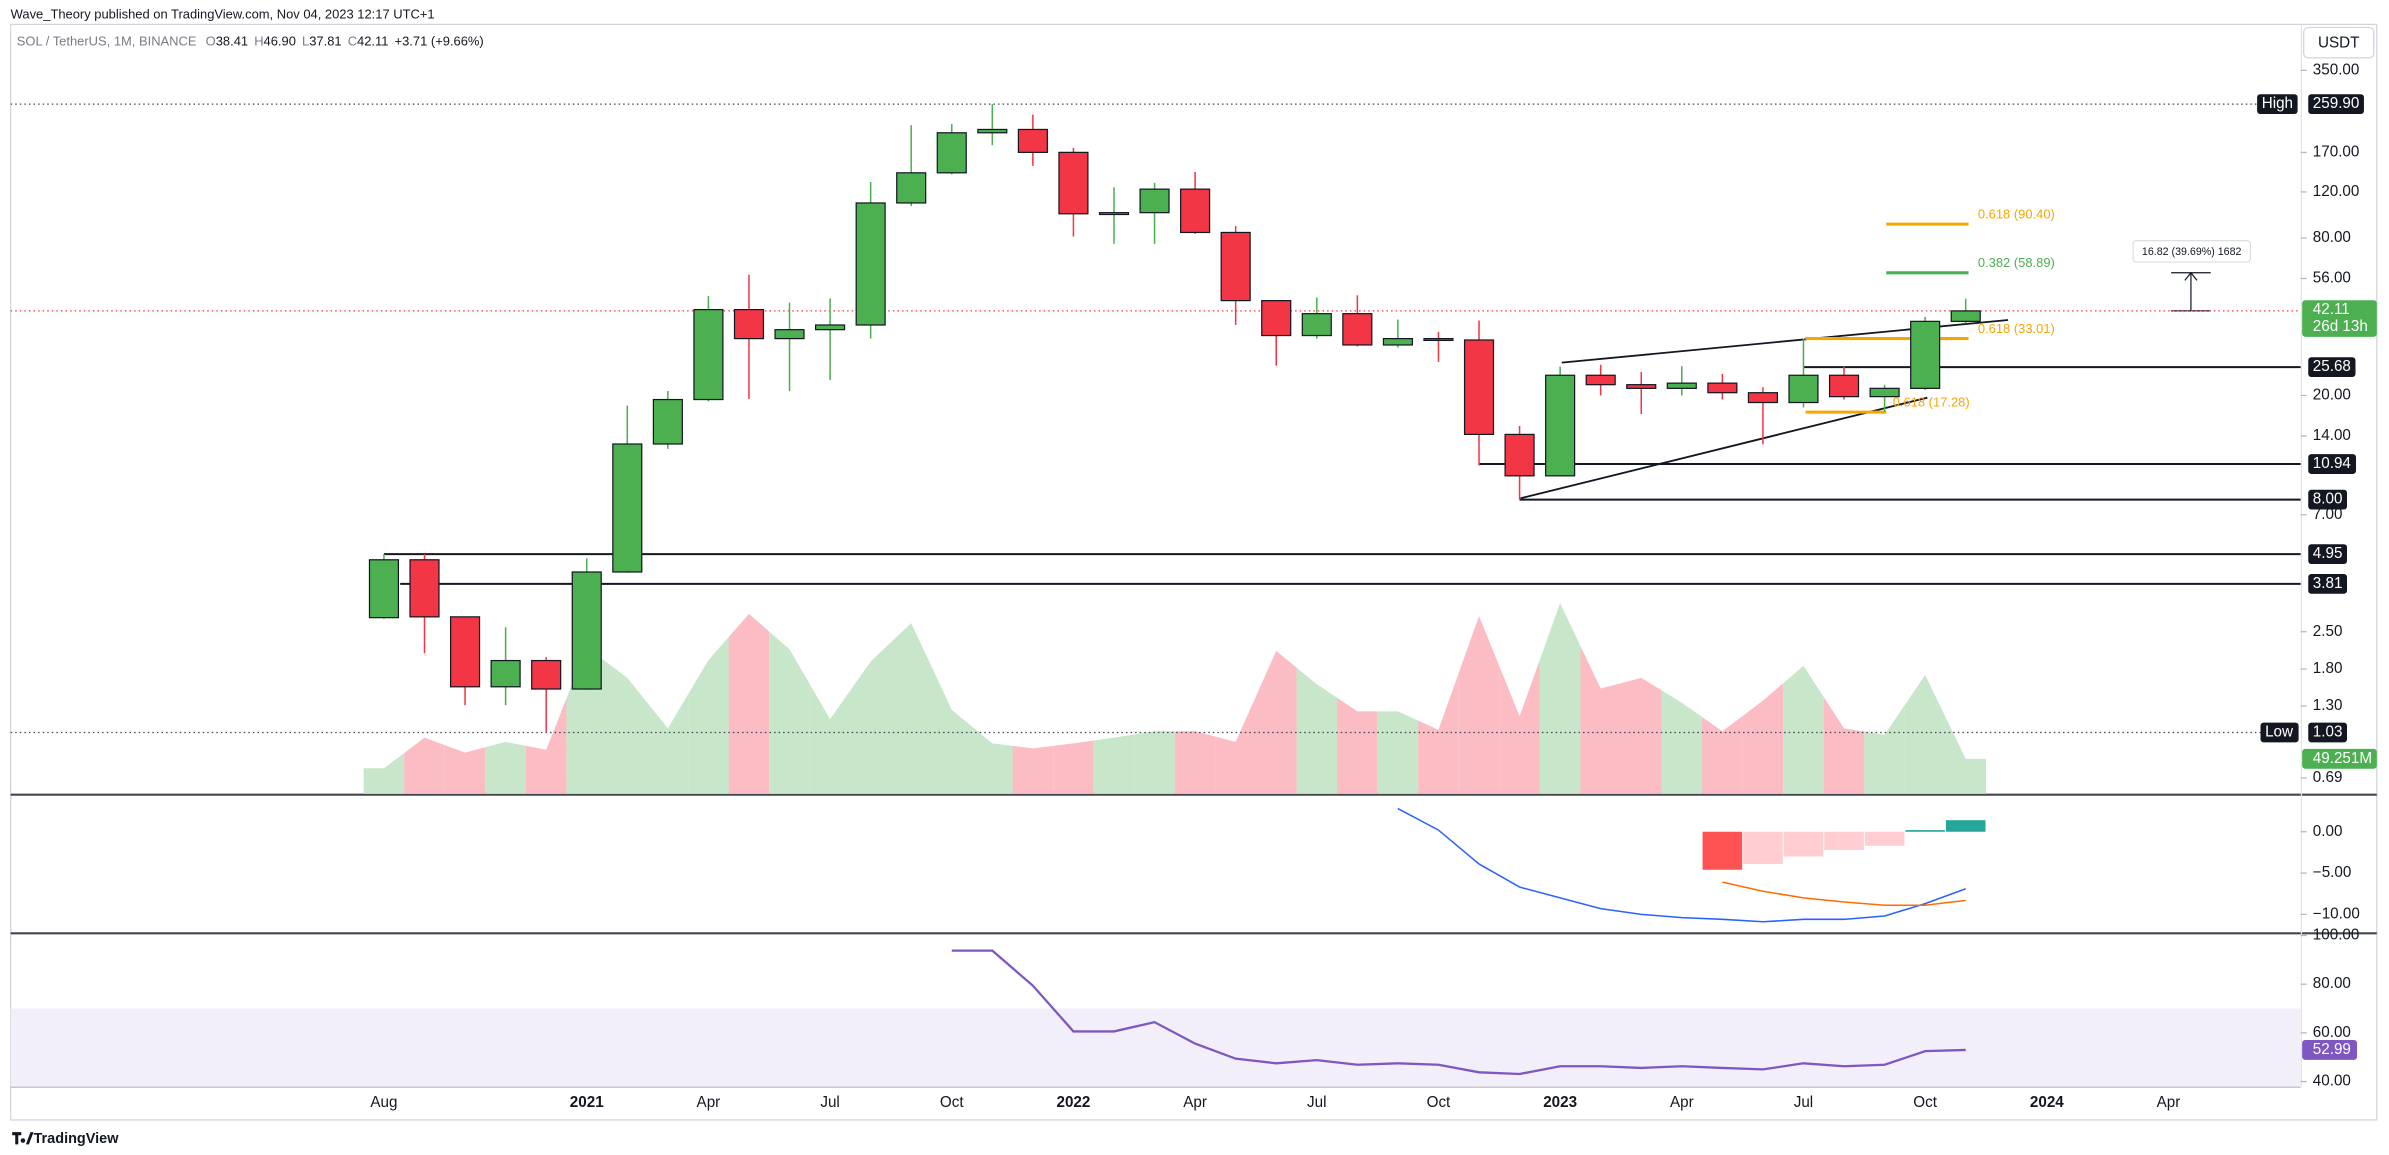 Image resolution: width=2389 pixels, height=1155 pixels. What do you see at coordinates (2332, 435) in the screenshot?
I see `y-tick-label: 14.00` at bounding box center [2332, 435].